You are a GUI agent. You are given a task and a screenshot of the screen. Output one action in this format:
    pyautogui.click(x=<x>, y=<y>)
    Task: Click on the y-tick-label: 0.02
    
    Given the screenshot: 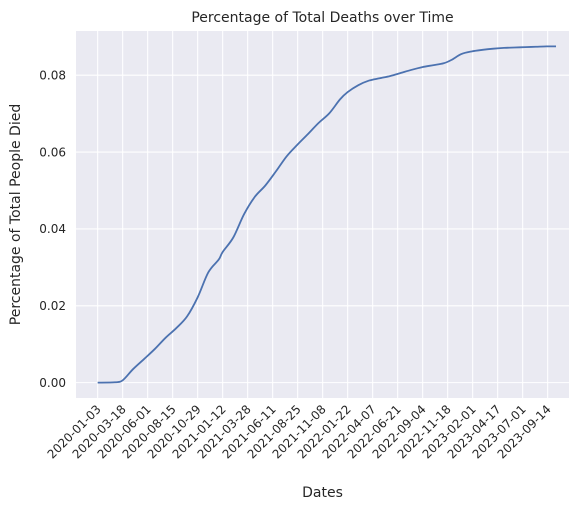 What is the action you would take?
    pyautogui.click(x=52, y=306)
    